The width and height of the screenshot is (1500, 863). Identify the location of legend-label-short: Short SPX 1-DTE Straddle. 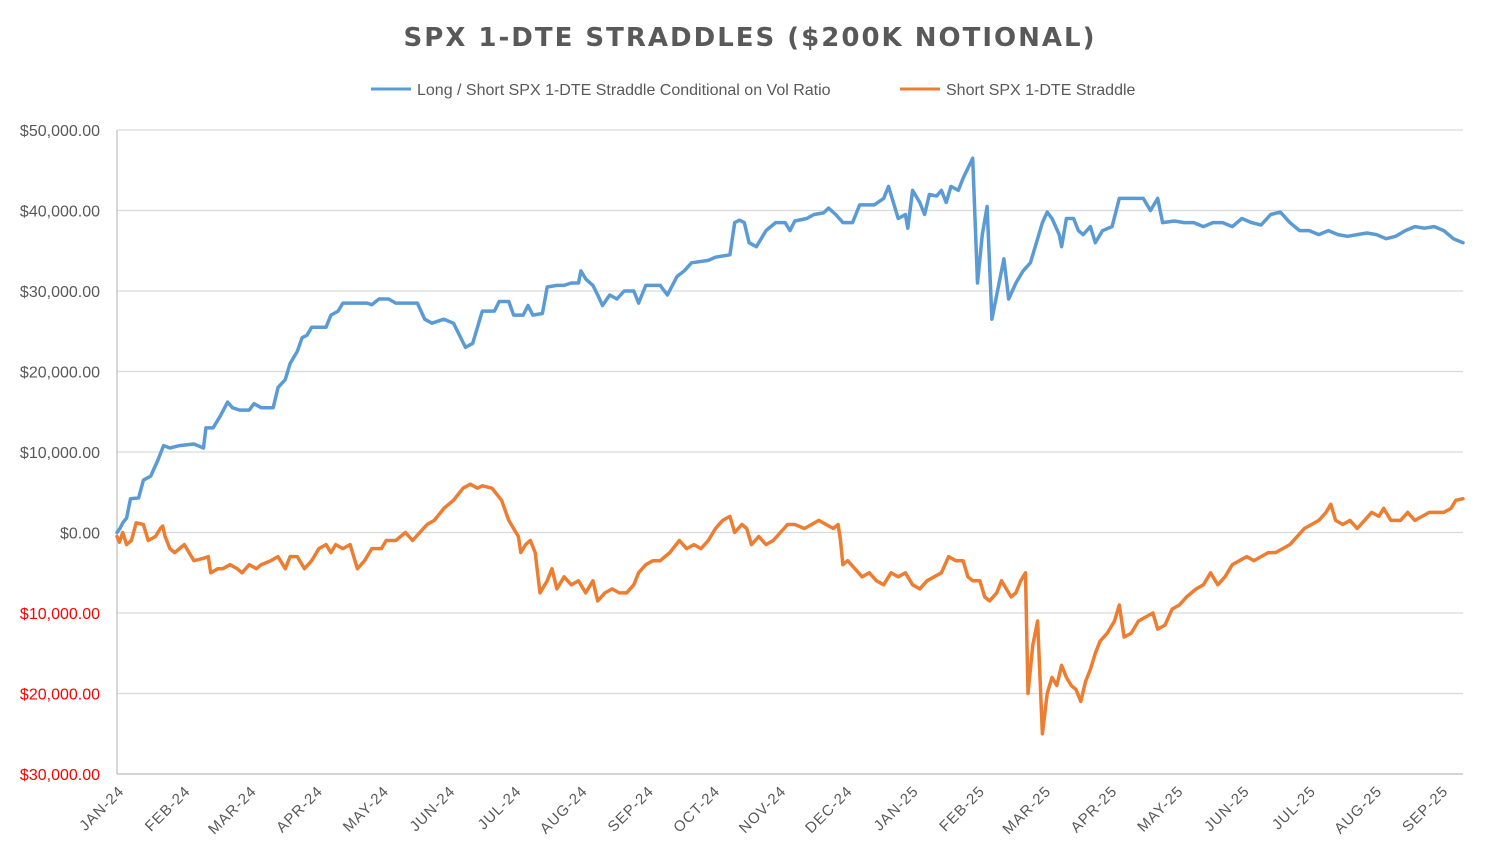
(1041, 90).